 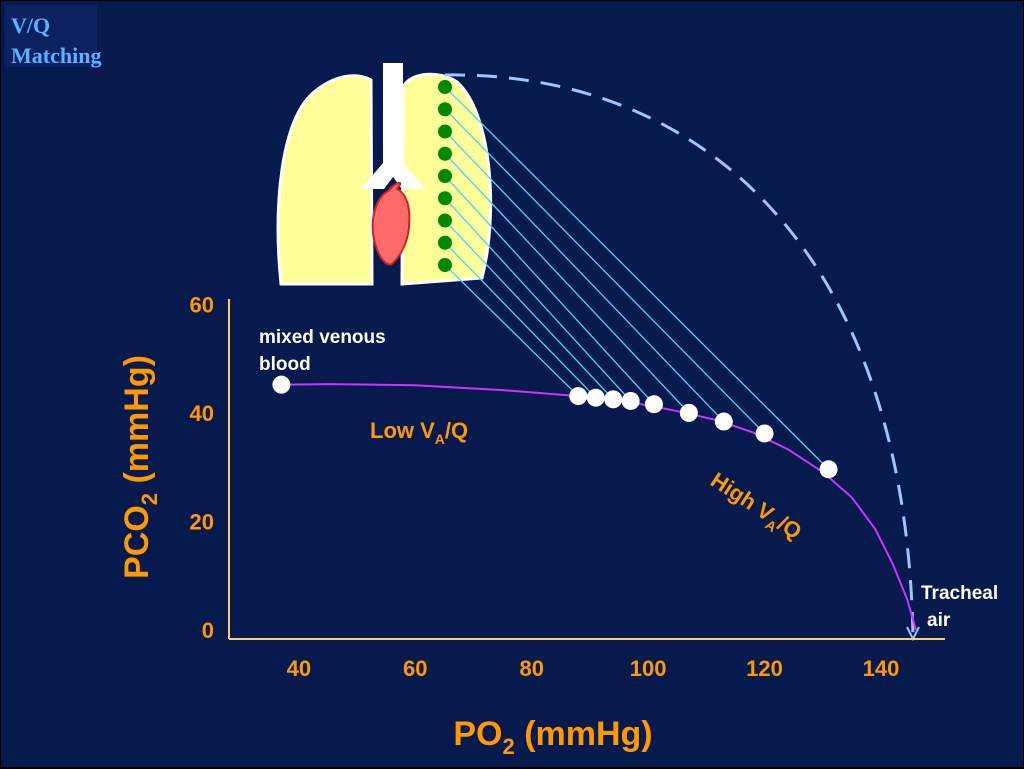 I want to click on y-tick-label: 60, so click(x=202, y=304).